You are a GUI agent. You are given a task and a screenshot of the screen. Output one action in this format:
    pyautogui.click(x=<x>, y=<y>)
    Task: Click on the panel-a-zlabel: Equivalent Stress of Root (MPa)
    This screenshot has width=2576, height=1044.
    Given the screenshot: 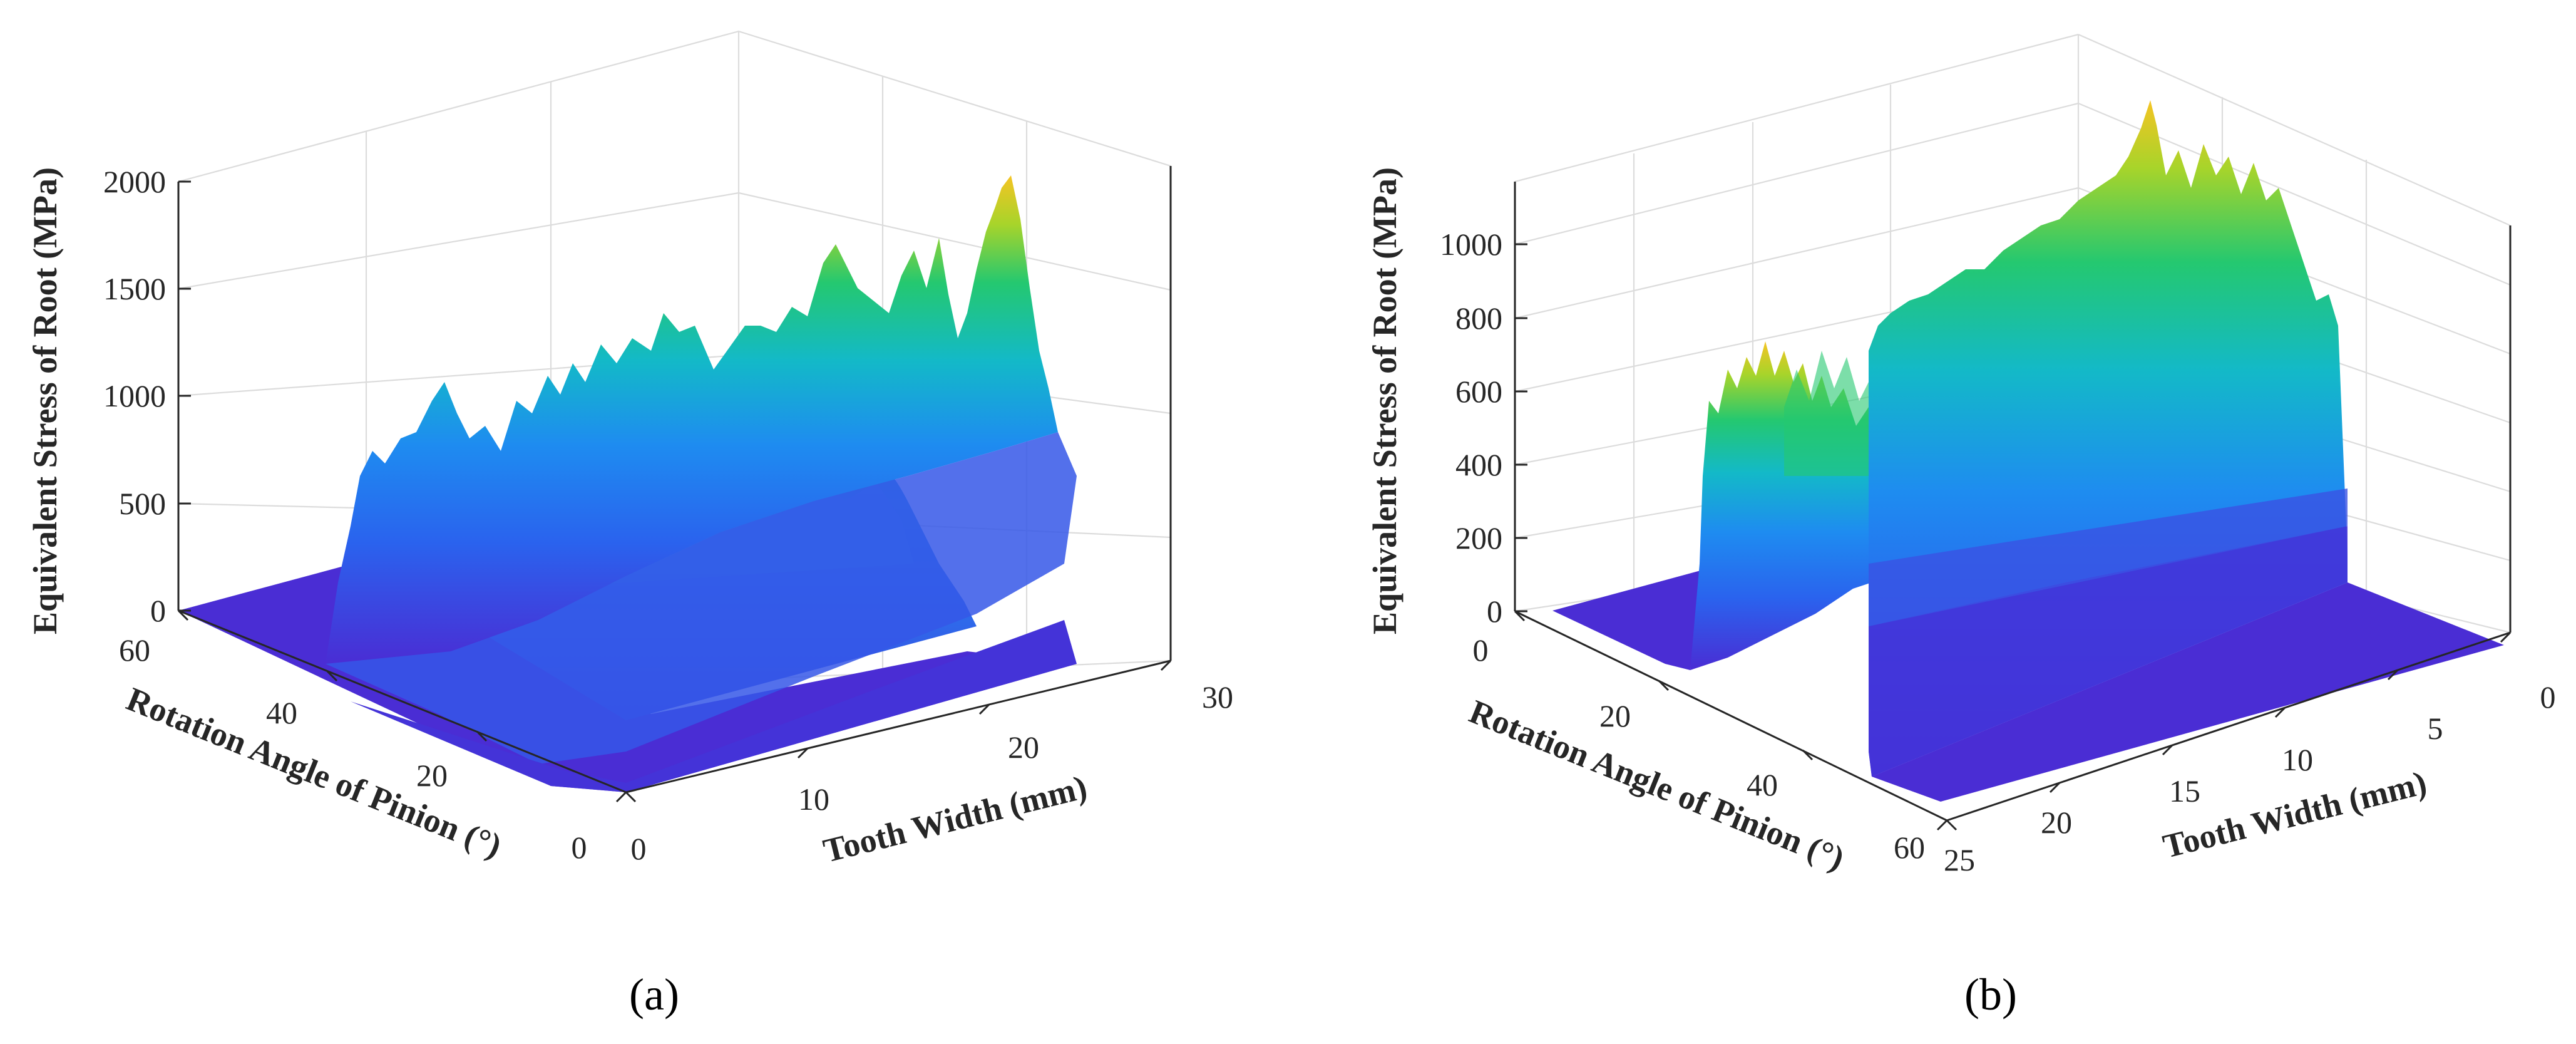 What is the action you would take?
    pyautogui.click(x=45, y=400)
    